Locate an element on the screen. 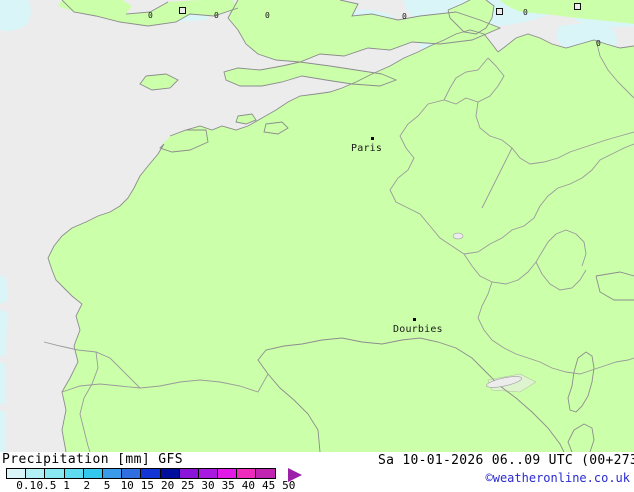  city-label: Paris is located at coordinates (367, 148).